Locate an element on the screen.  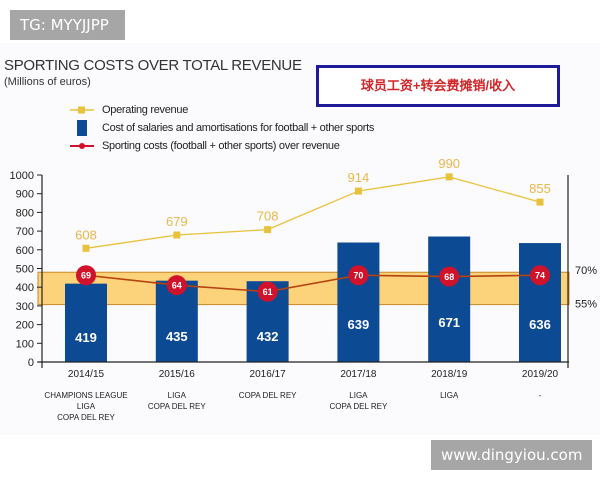
ratio-line is located at coordinates (313, 283).